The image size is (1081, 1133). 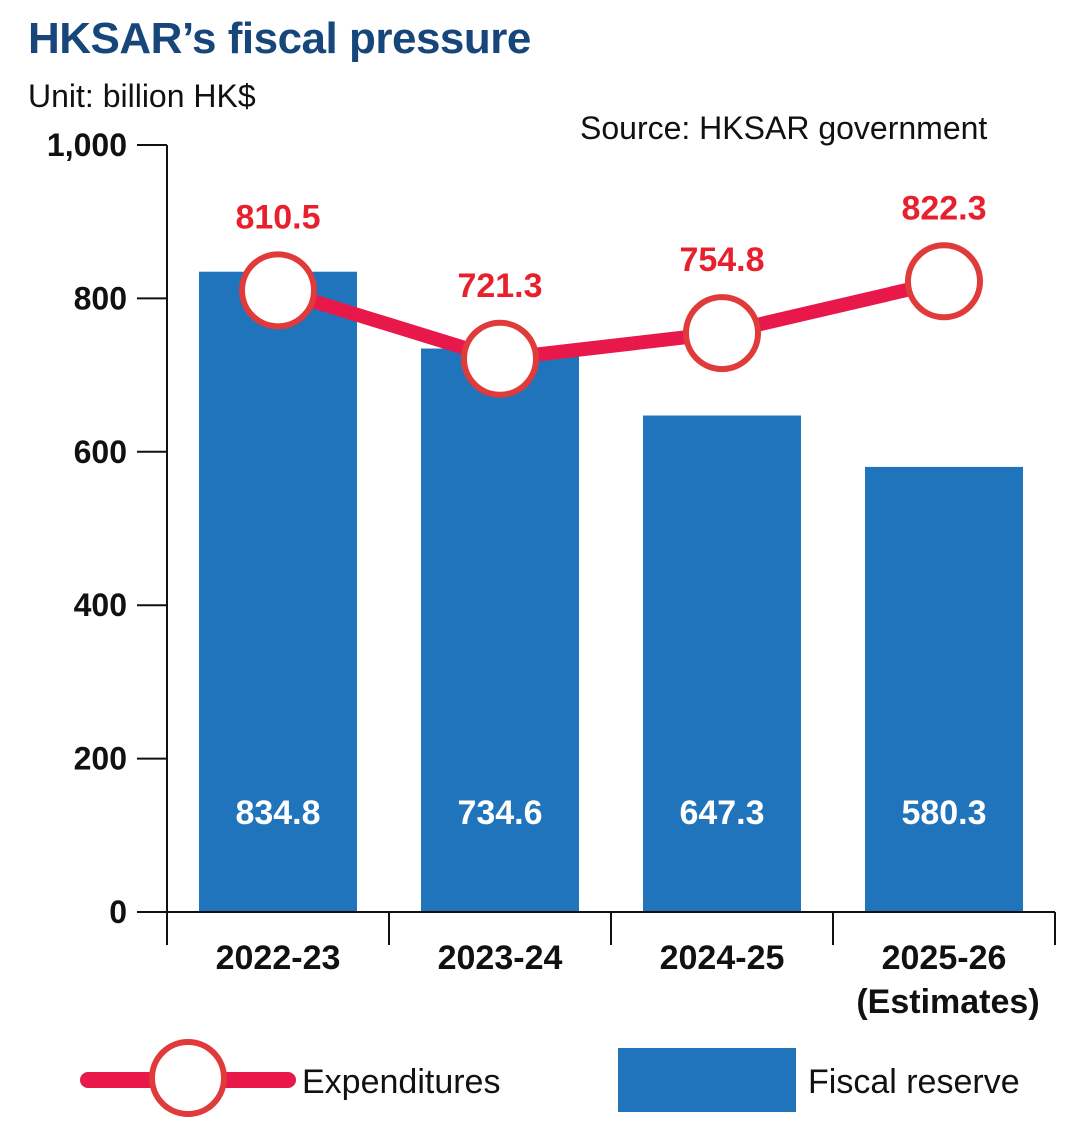 What do you see at coordinates (914, 1082) in the screenshot?
I see `legend-label-fiscal-reserve: Fiscal reserve` at bounding box center [914, 1082].